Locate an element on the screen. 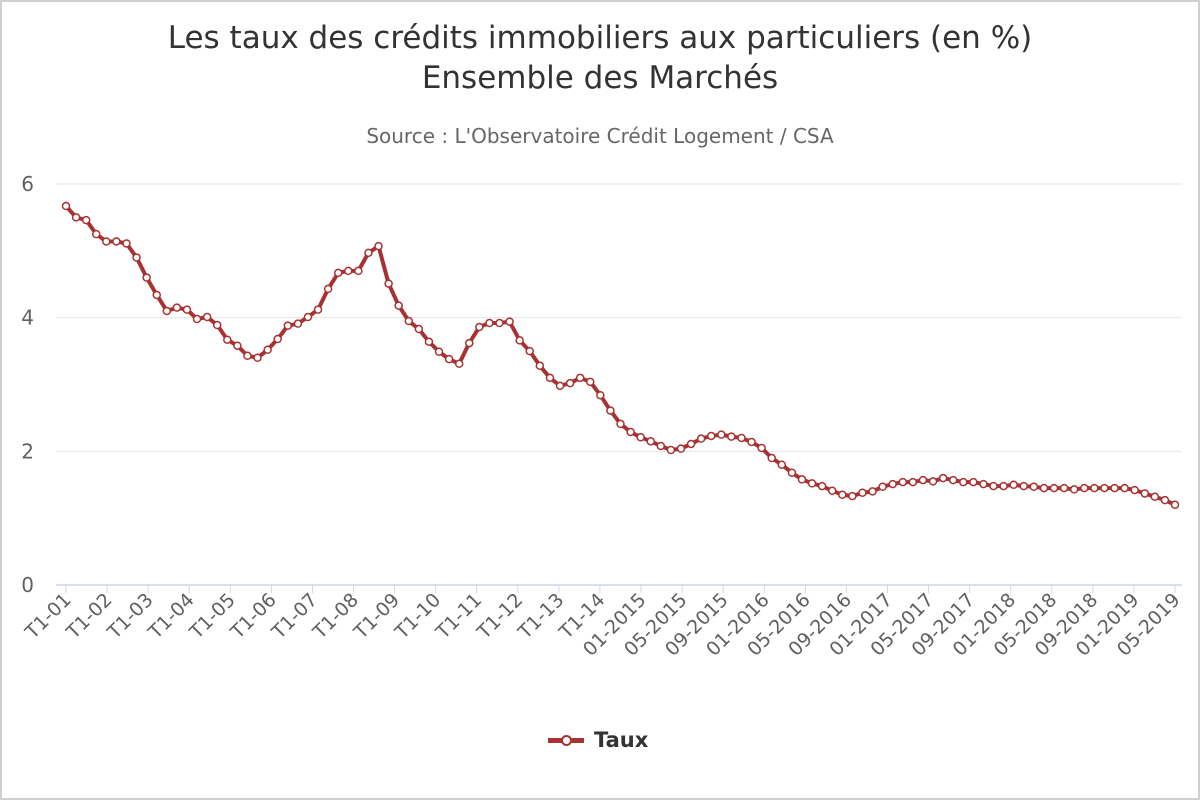 This screenshot has height=800, width=1200. legend-item-taux: Taux is located at coordinates (598, 740).